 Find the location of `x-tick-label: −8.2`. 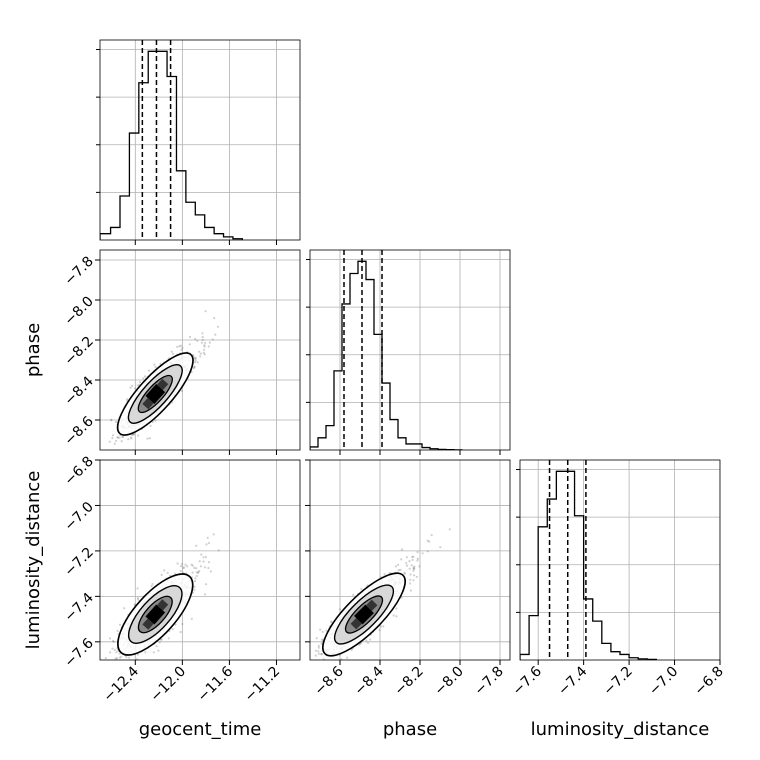

x-tick-label: −8.2 is located at coordinates (408, 681).